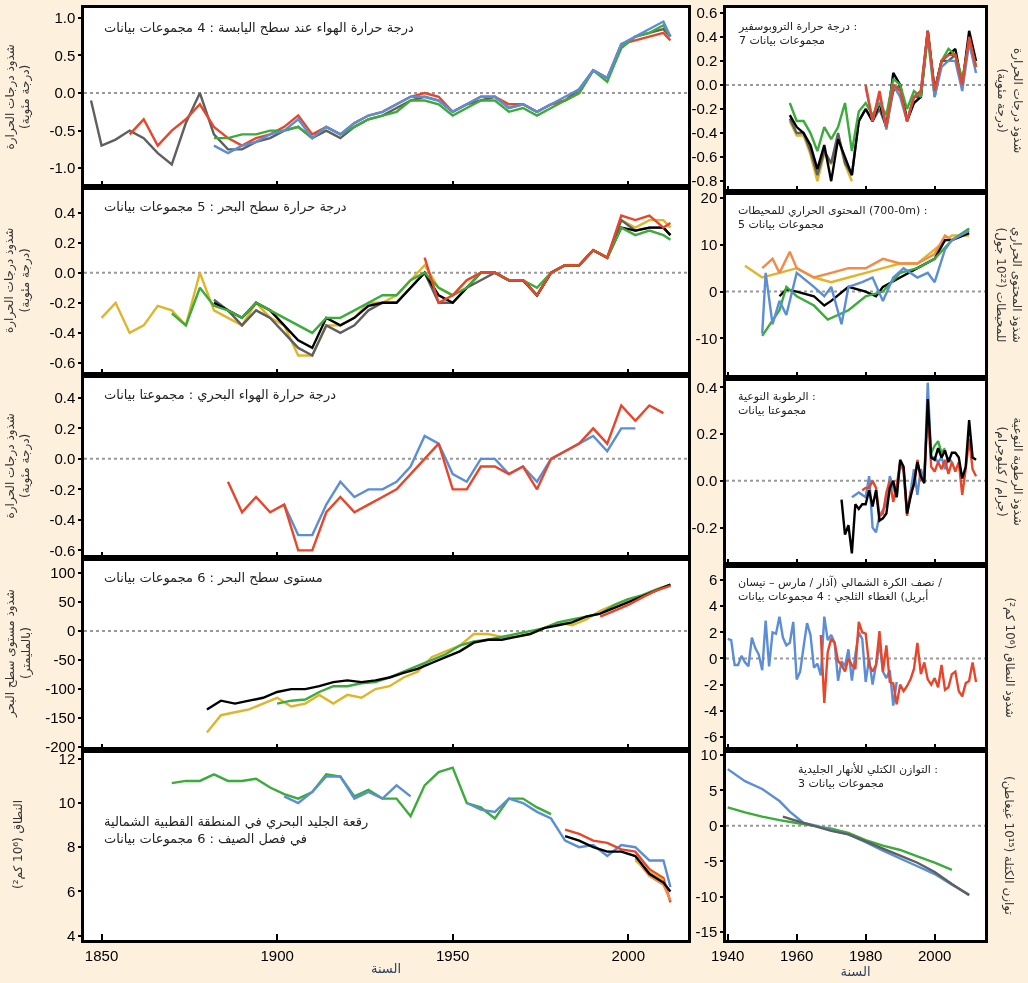 This screenshot has width=1028, height=983. I want to click on x-tick-label: 1940, so click(728, 955).